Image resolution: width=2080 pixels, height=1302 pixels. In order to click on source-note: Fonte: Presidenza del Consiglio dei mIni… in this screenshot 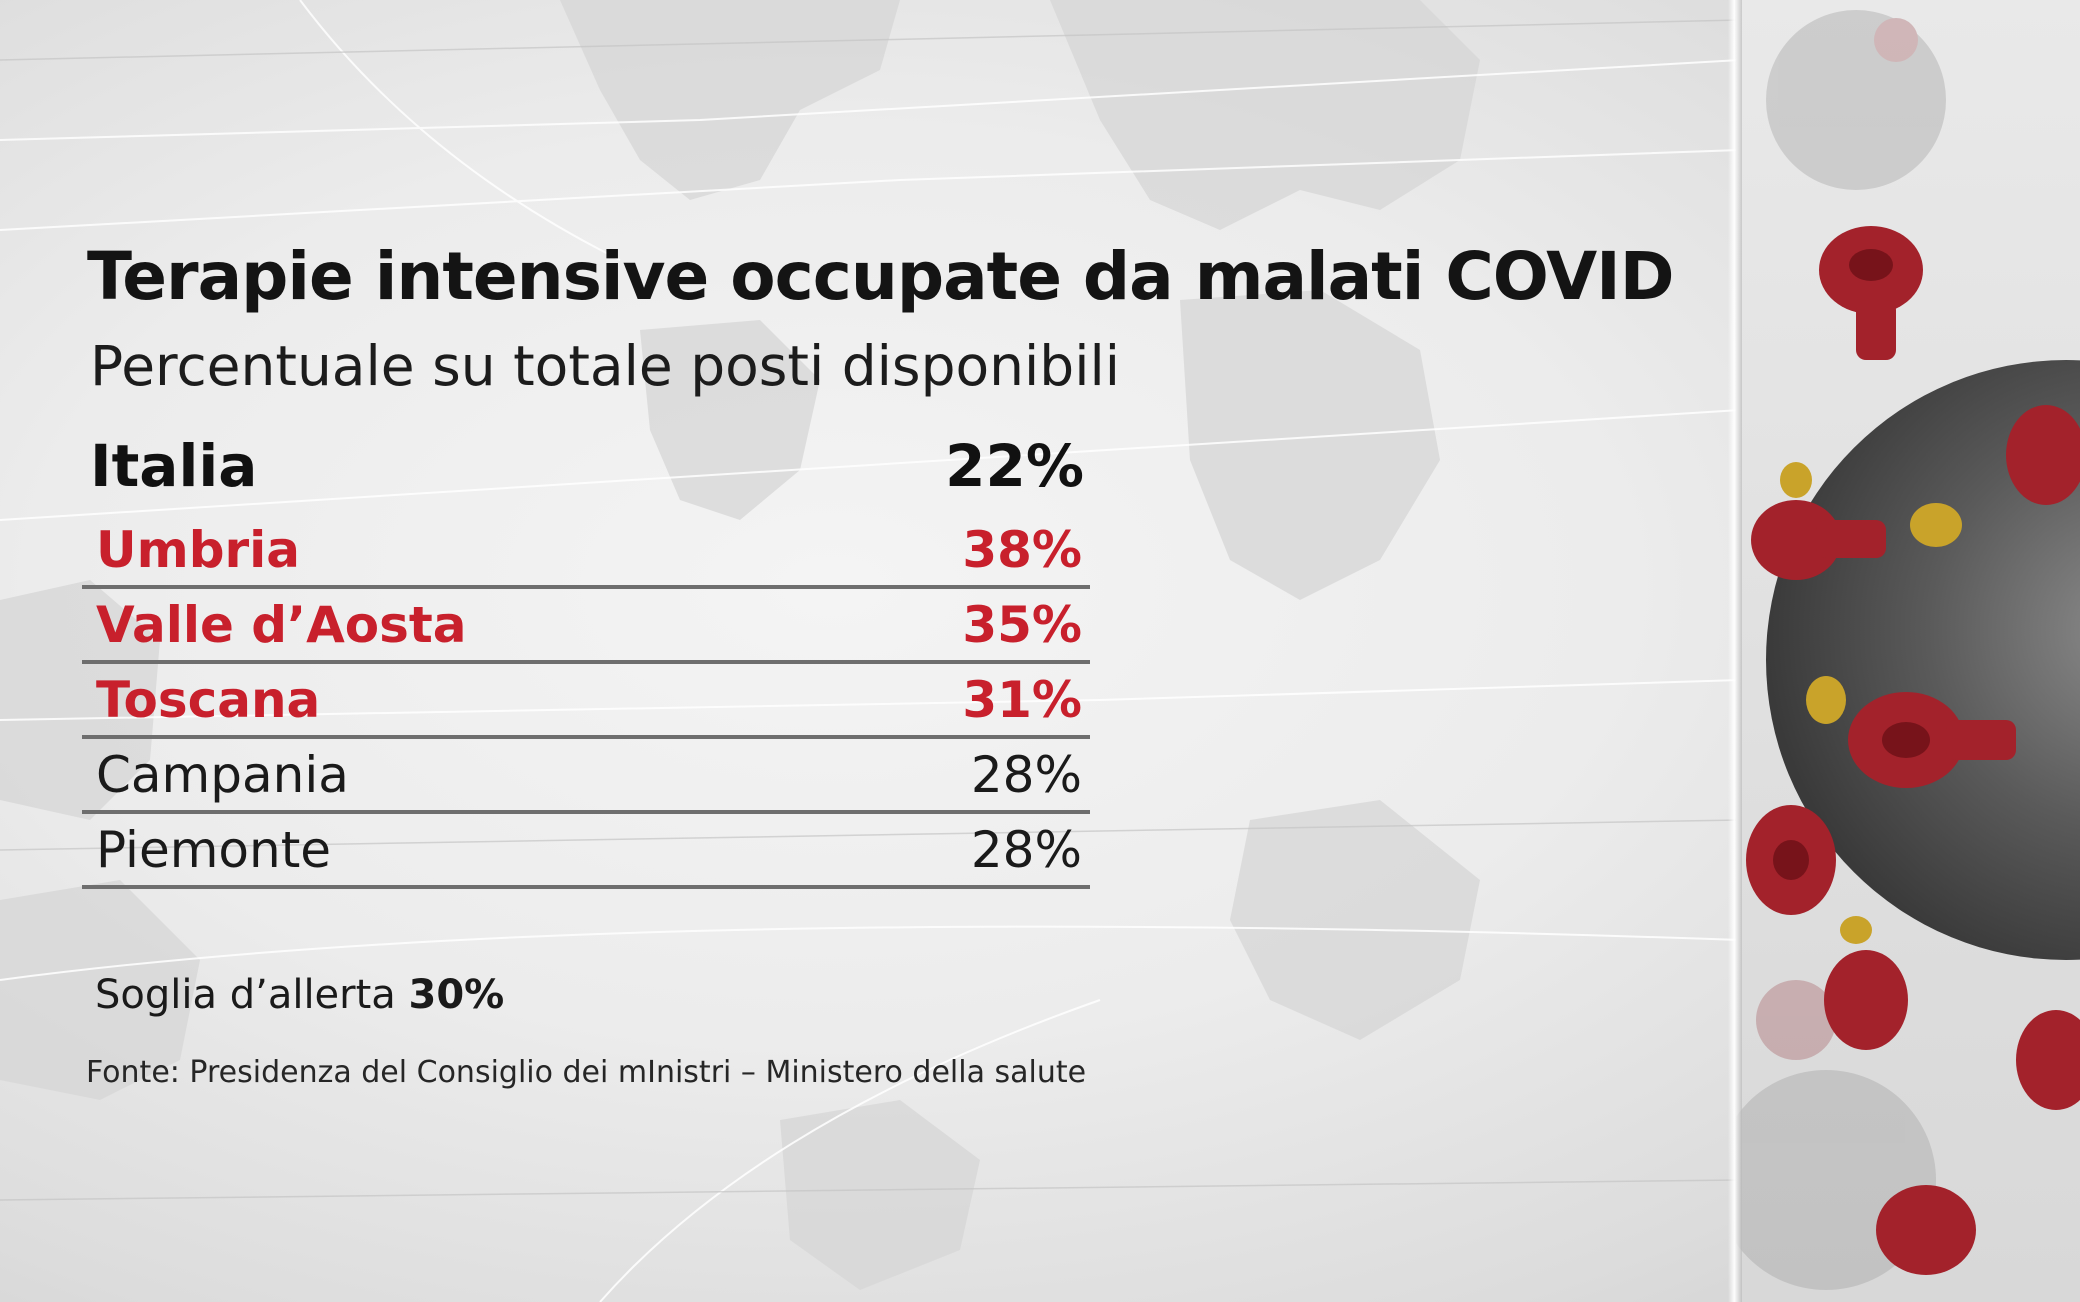, I will do `click(586, 1072)`.